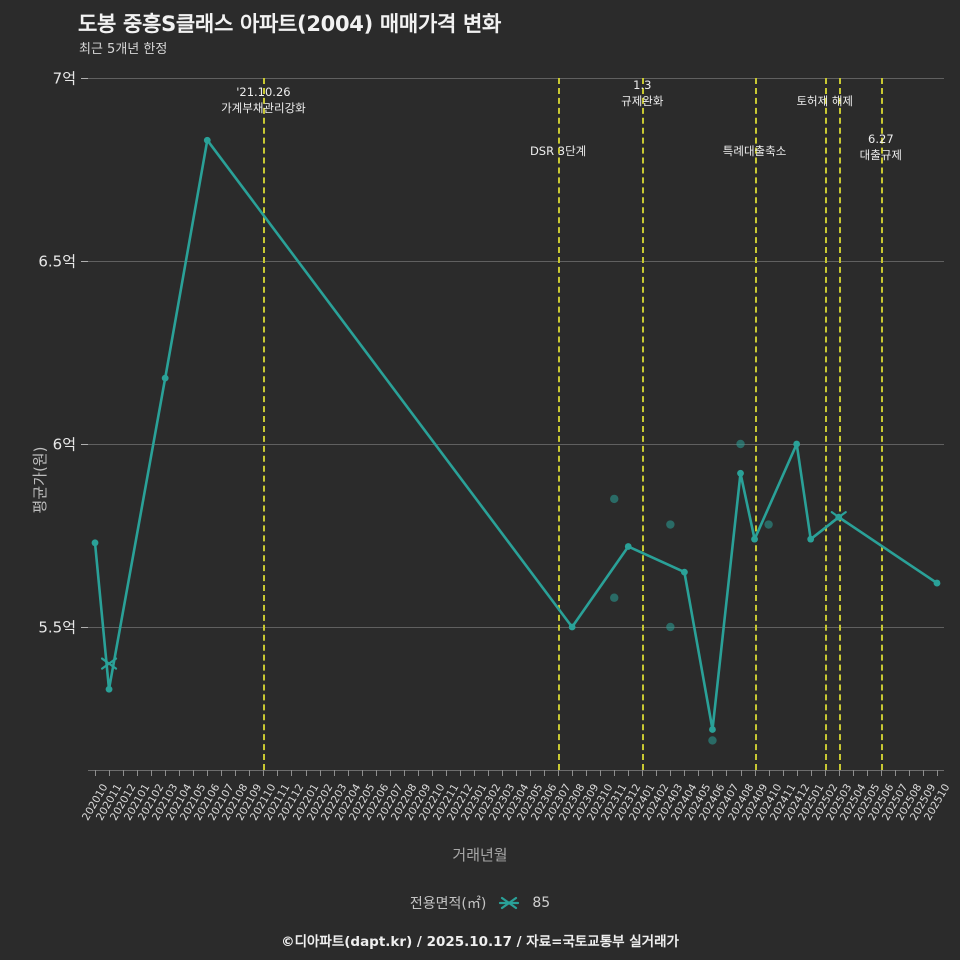 The width and height of the screenshot is (960, 960). What do you see at coordinates (881, 155) in the screenshot?
I see `event-annotation-text: 대출규제` at bounding box center [881, 155].